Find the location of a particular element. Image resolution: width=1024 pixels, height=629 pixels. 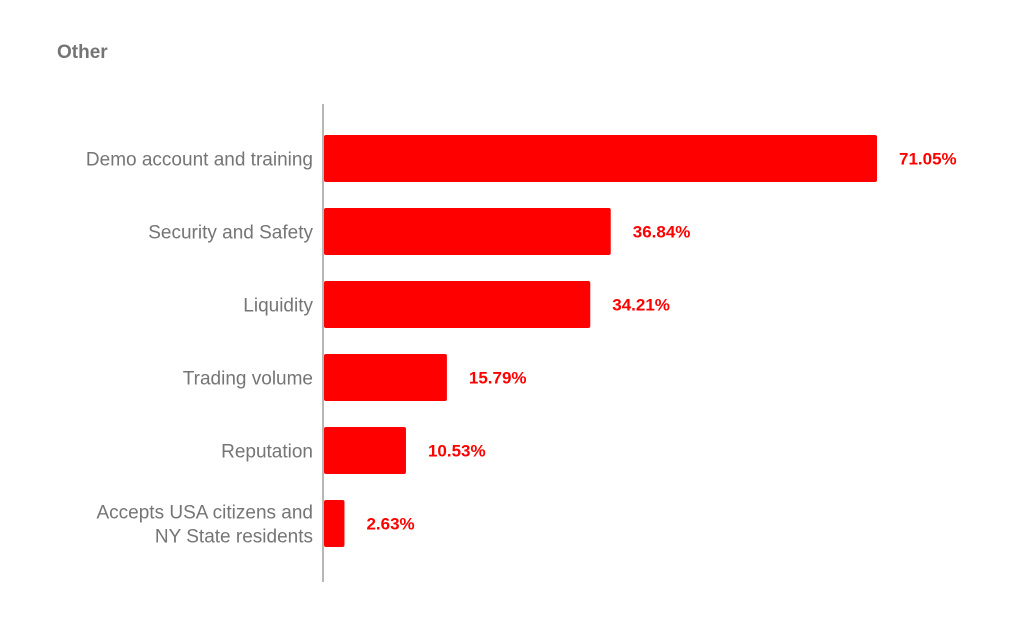

value-label-3: 15.79% is located at coordinates (498, 378).